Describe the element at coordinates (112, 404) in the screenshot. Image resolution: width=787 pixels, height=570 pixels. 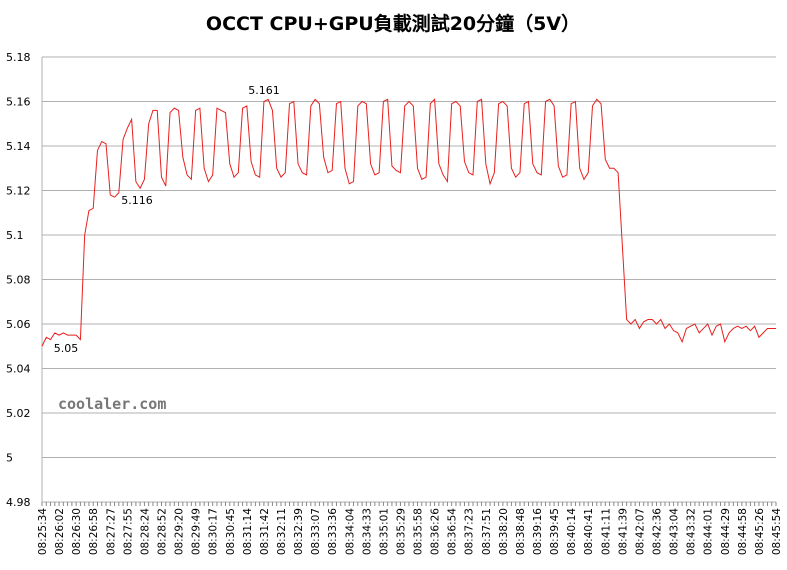
I see `watermark: coolaler.com` at that location.